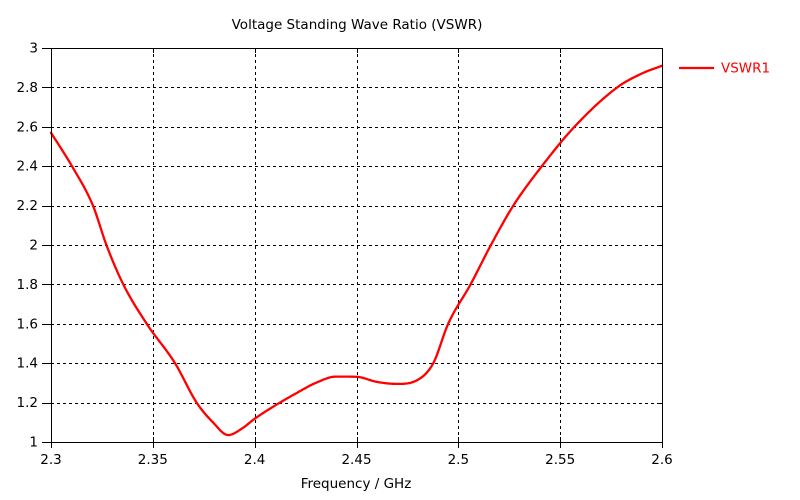  I want to click on y-tick-label: 2, so click(33, 246).